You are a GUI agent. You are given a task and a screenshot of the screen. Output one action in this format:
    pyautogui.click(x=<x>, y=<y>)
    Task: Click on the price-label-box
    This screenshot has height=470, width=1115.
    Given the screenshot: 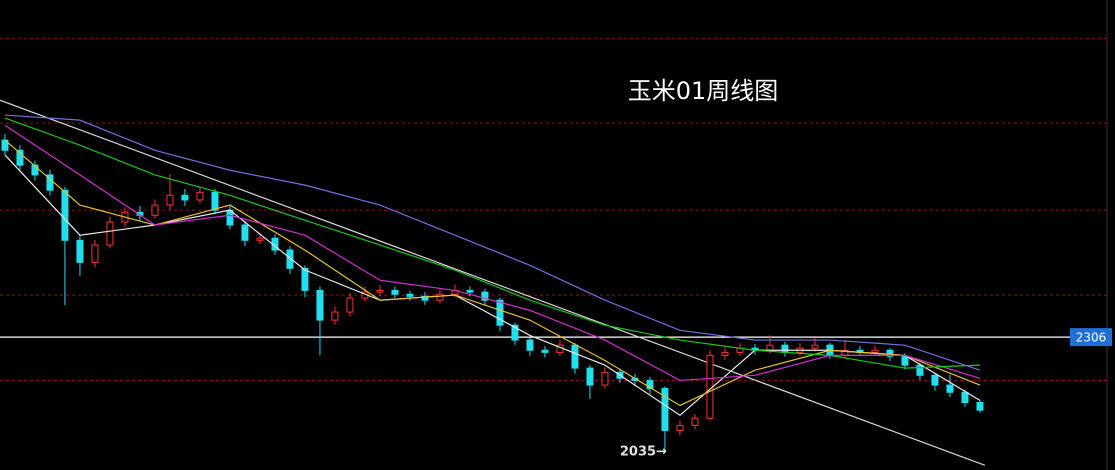 What is the action you would take?
    pyautogui.click(x=1091, y=337)
    